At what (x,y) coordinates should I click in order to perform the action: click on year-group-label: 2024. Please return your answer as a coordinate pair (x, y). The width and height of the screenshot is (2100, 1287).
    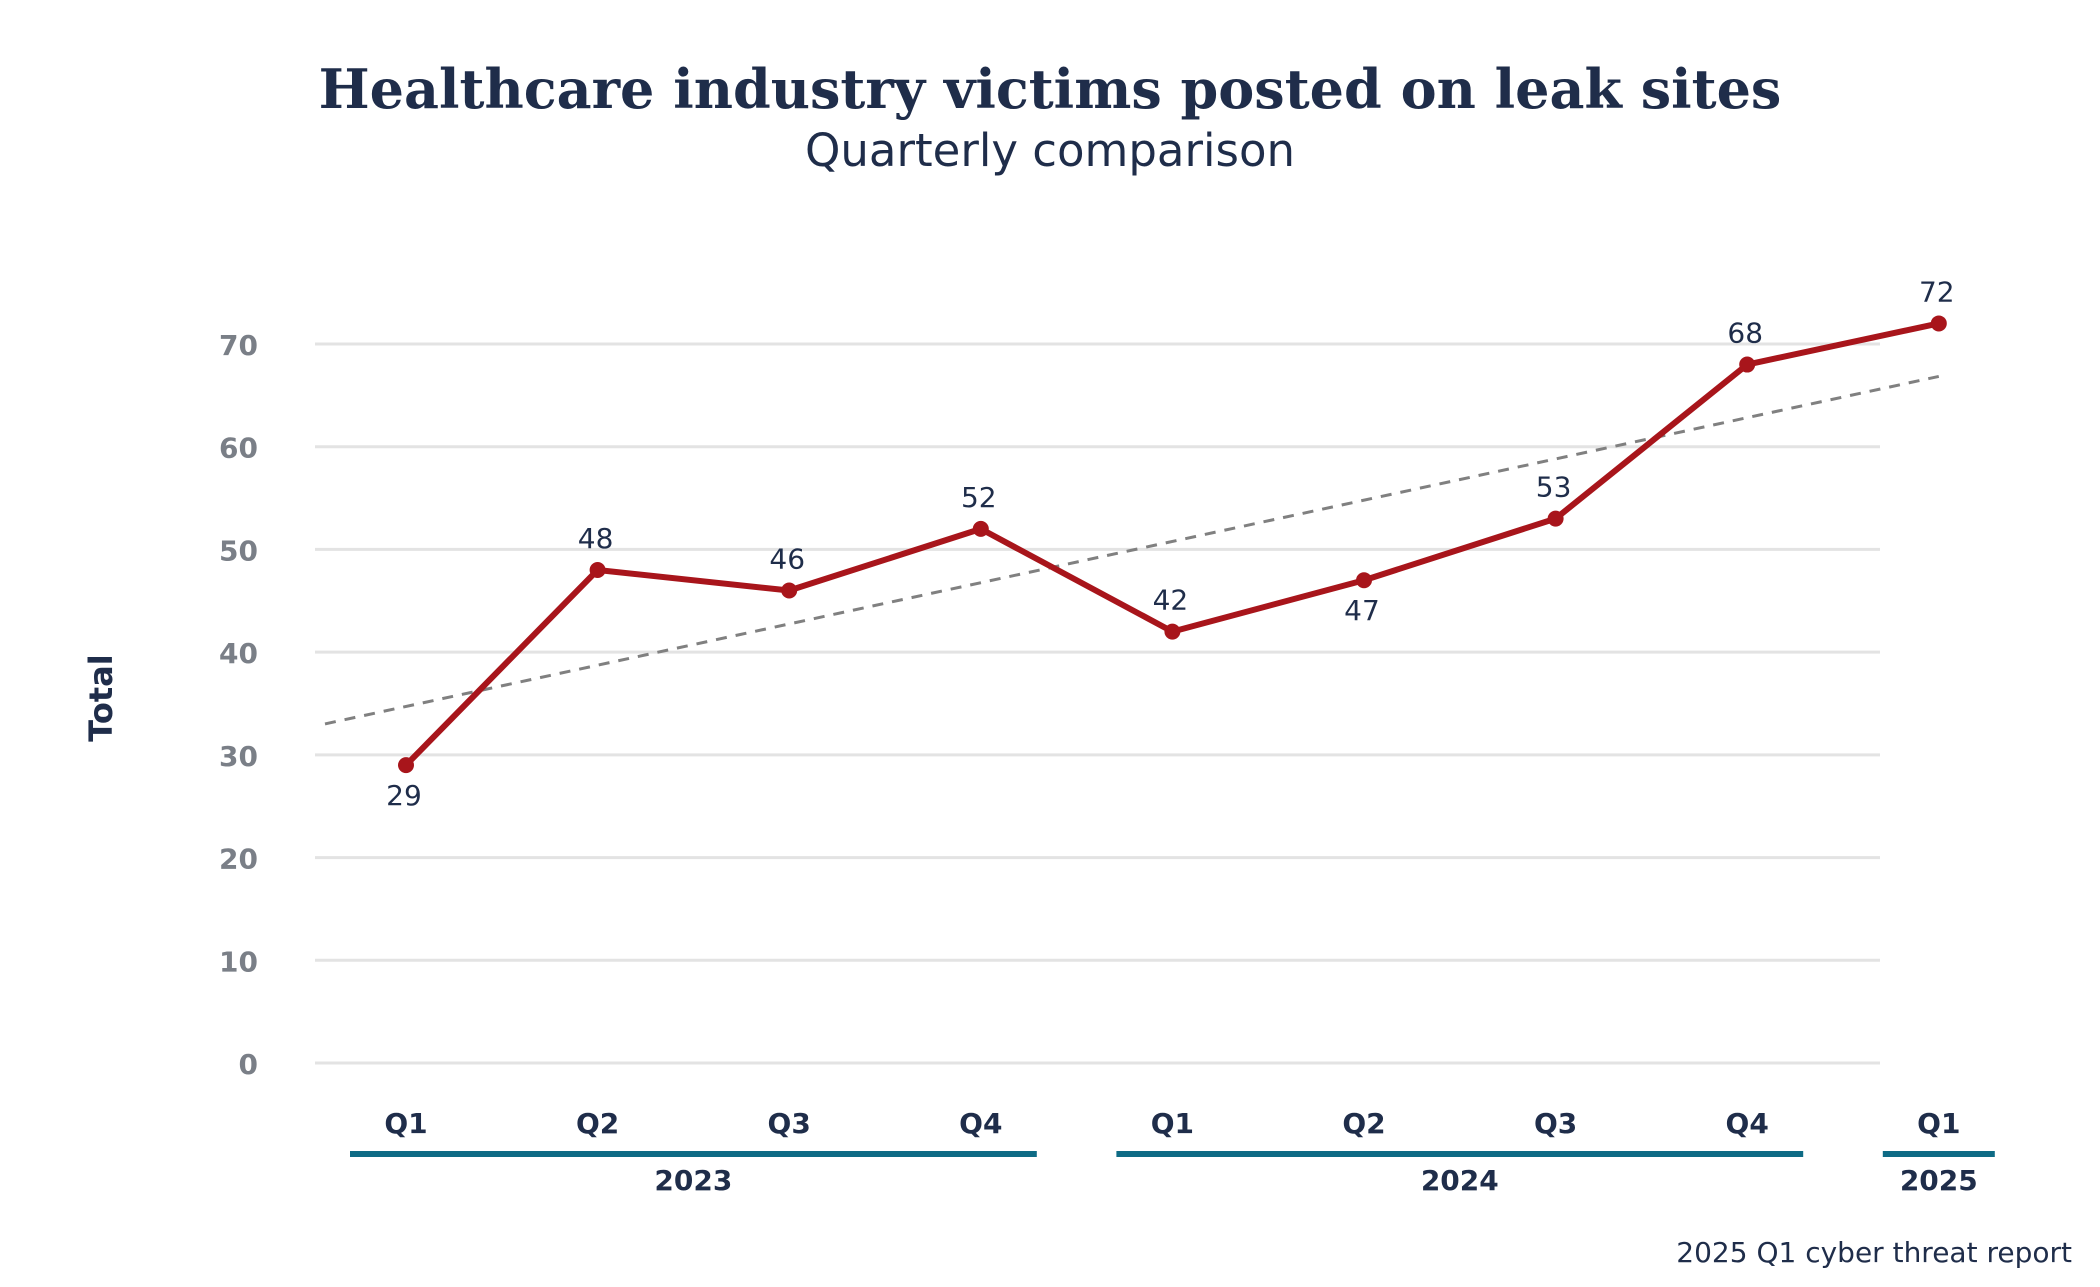
    Looking at the image, I should click on (1460, 1180).